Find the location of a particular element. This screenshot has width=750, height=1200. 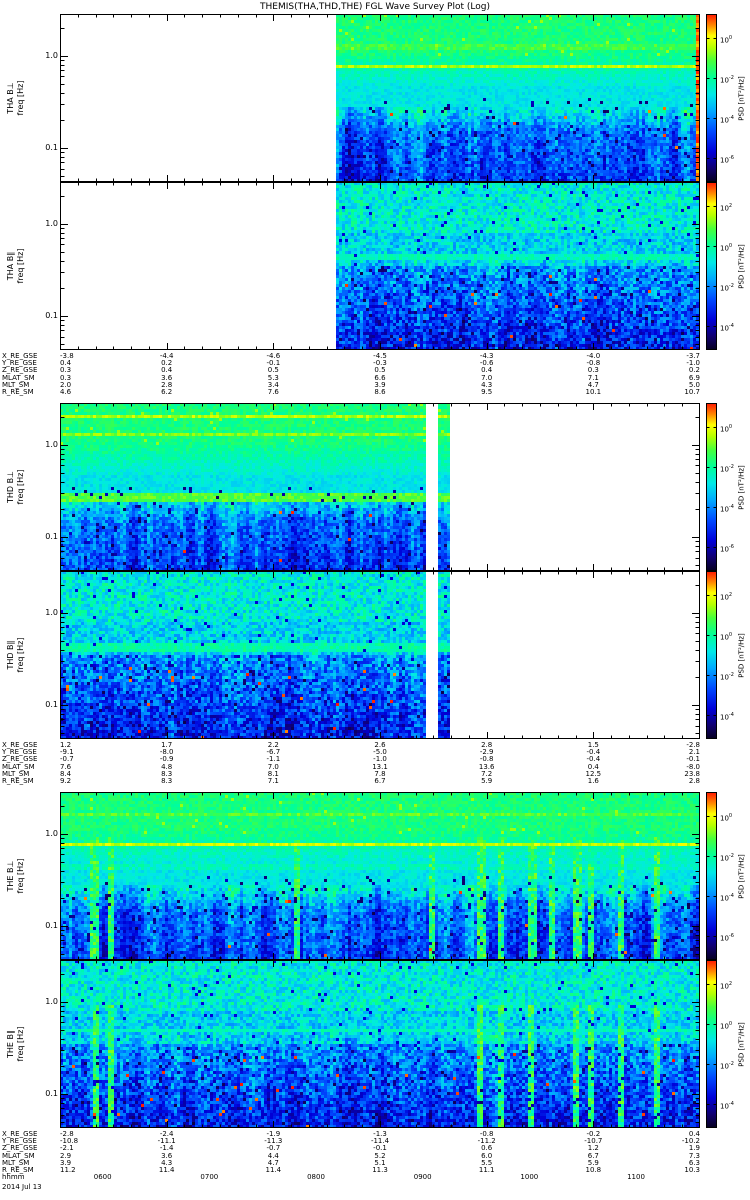

thd-bpar-spectrogram is located at coordinates (380, 655).